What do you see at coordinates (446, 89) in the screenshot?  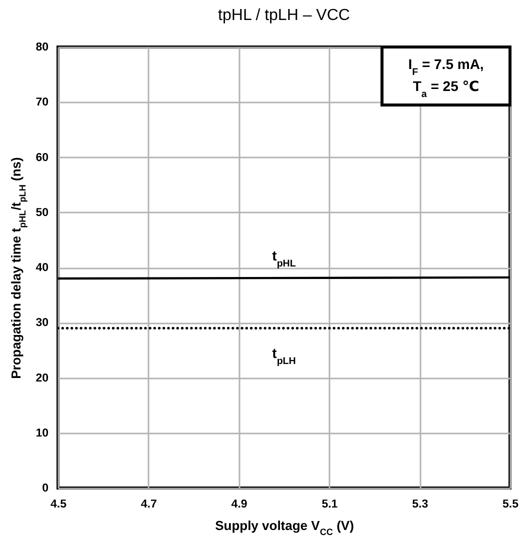 I see `annotation: T$_{a}$ = 25 ℃` at bounding box center [446, 89].